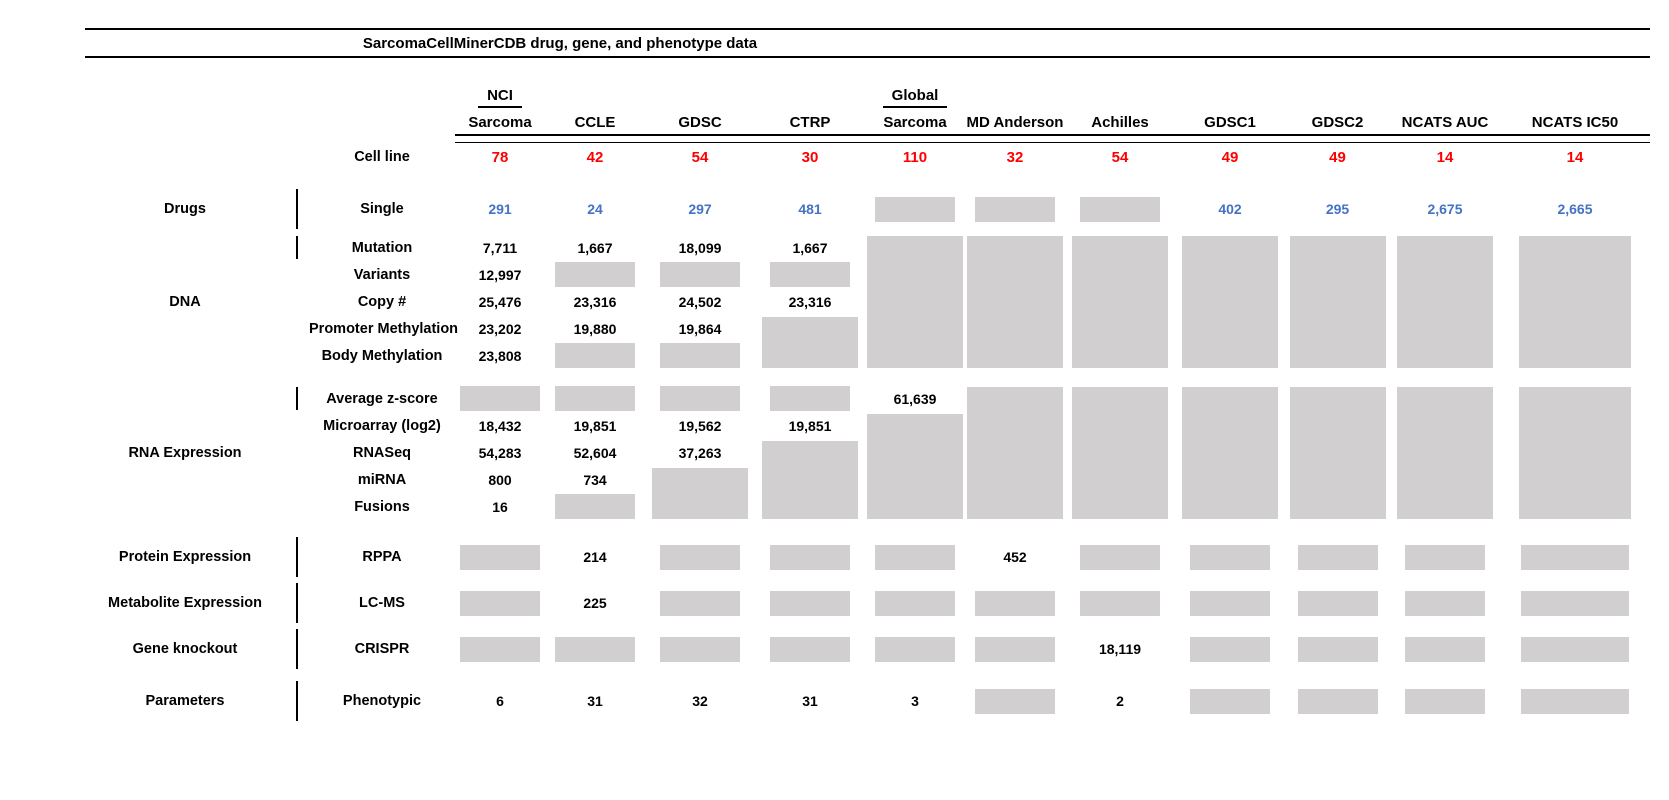 The image size is (1669, 800). What do you see at coordinates (1445, 157) in the screenshot?
I see `column-count: 14` at bounding box center [1445, 157].